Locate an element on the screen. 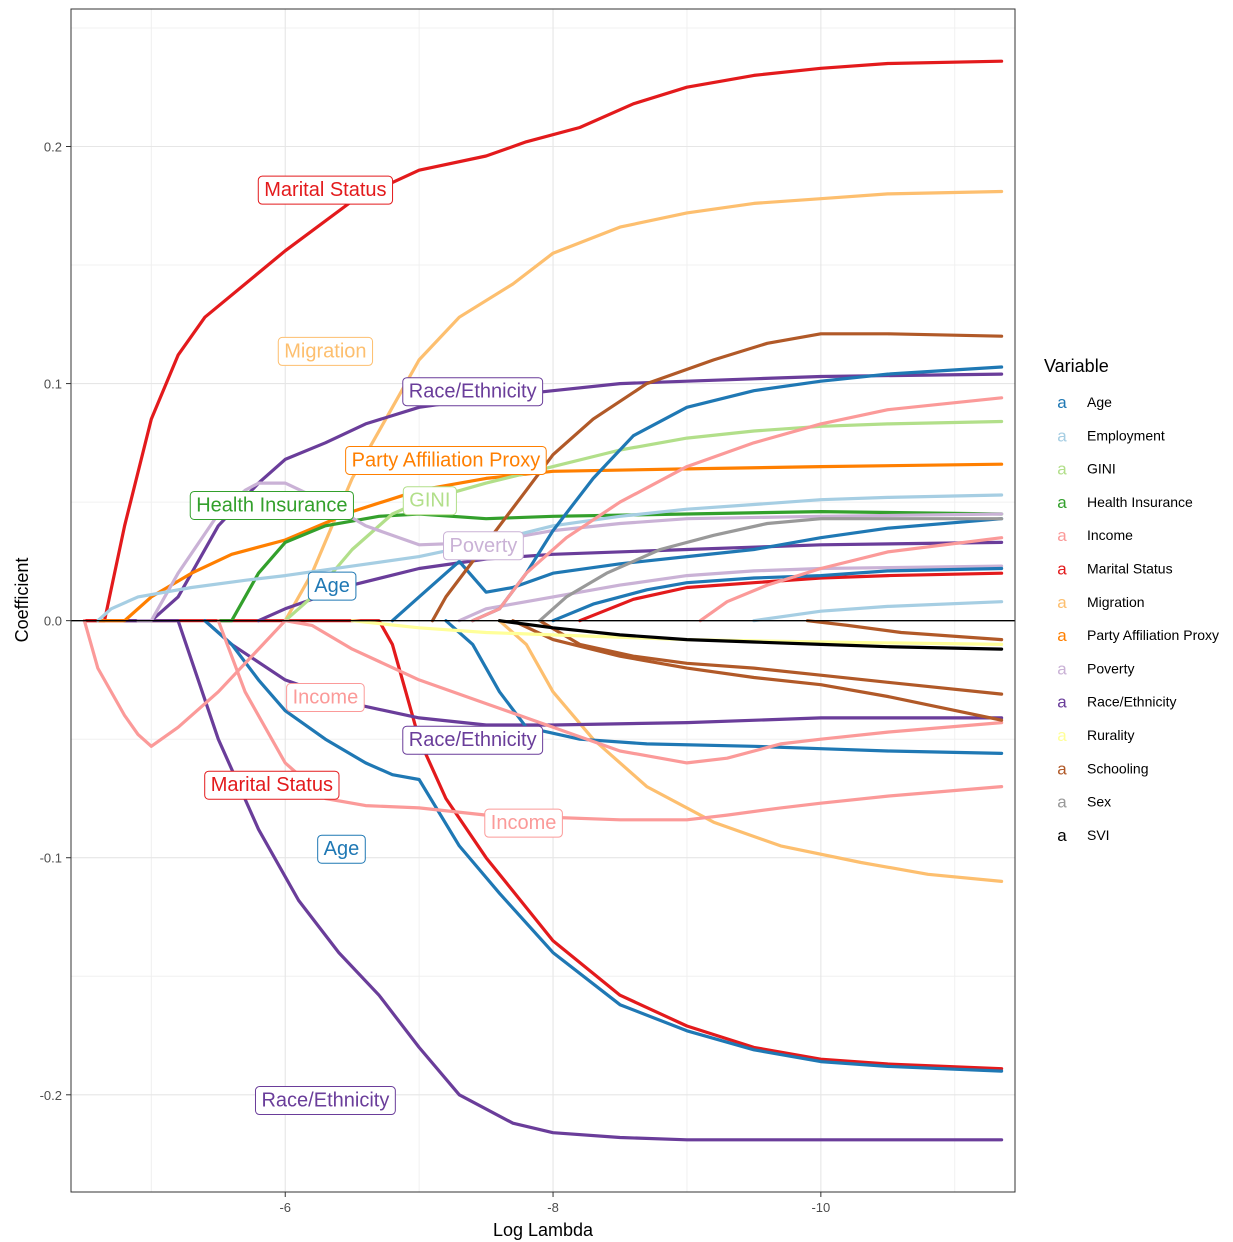 Image resolution: width=1233 pixels, height=1242 pixels. x-tick-label: -6 is located at coordinates (285, 1207).